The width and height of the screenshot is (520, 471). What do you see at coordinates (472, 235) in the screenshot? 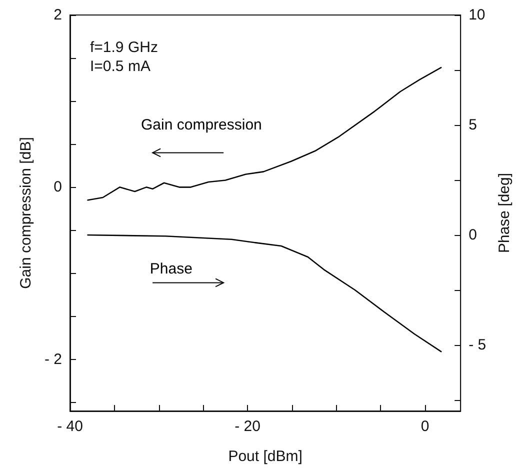
I see `y2-tick-label: 0` at bounding box center [472, 235].